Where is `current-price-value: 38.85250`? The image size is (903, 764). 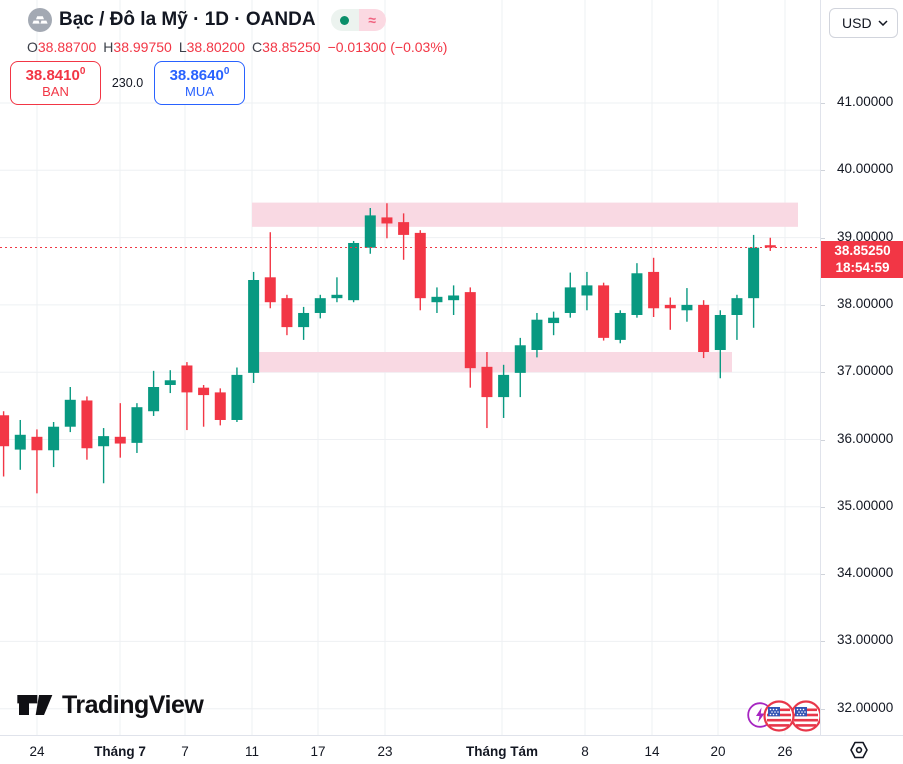
current-price-value: 38.85250 is located at coordinates (862, 251).